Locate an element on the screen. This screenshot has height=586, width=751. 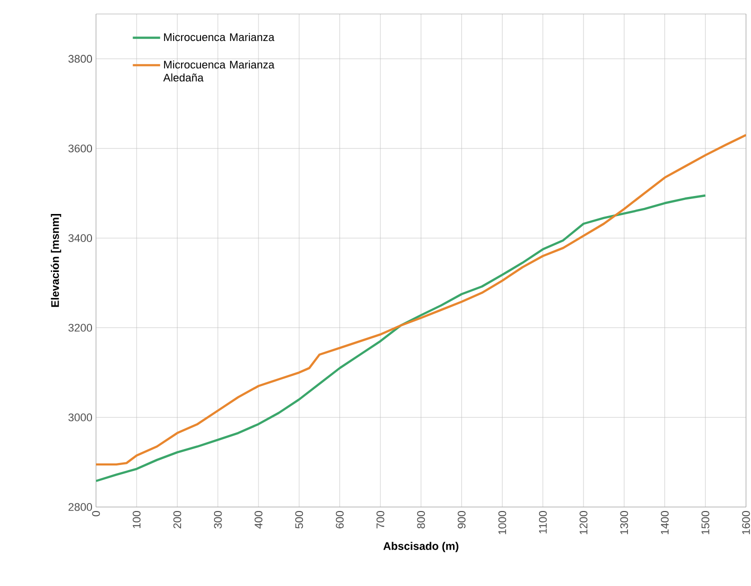
x-tick-label: 400 is located at coordinates (258, 519).